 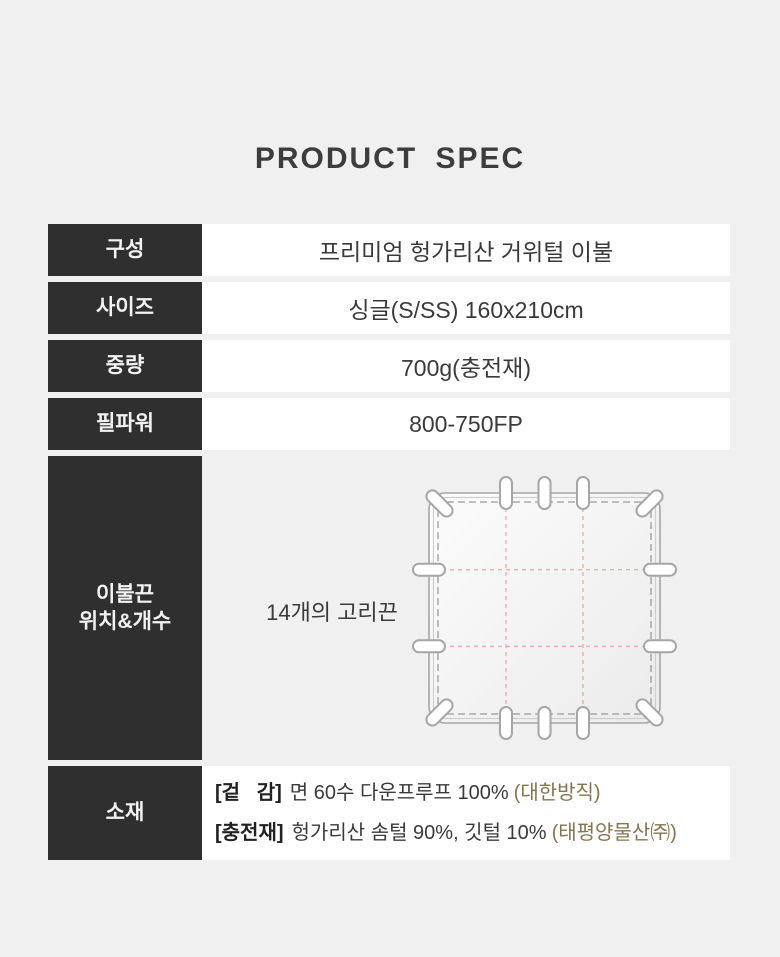 I want to click on page-title: PRODUCT SPEC, so click(x=390, y=158).